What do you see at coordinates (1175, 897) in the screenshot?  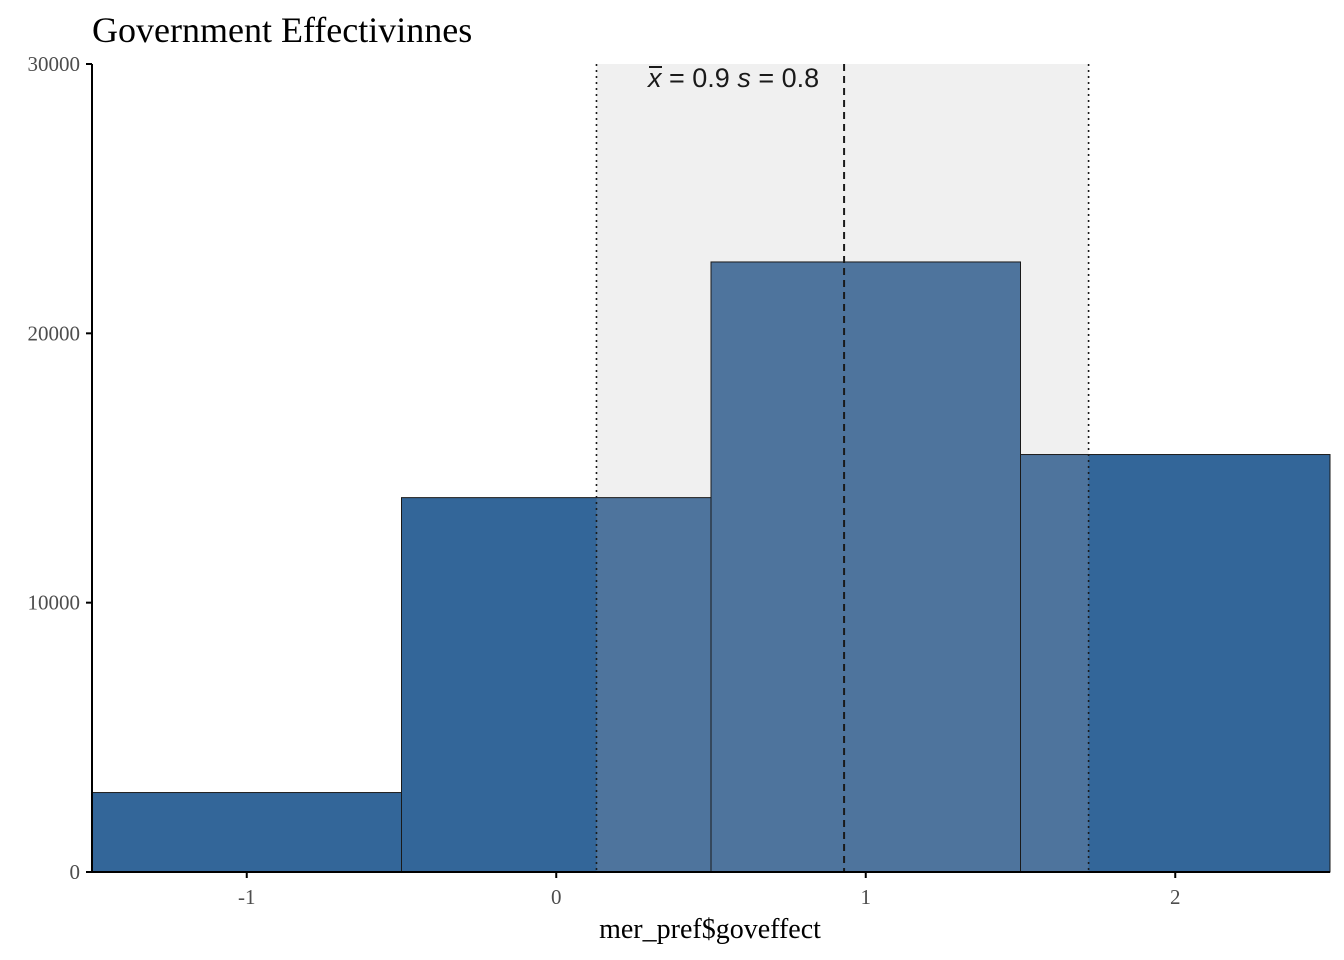 I see `x-tick-label: 2` at bounding box center [1175, 897].